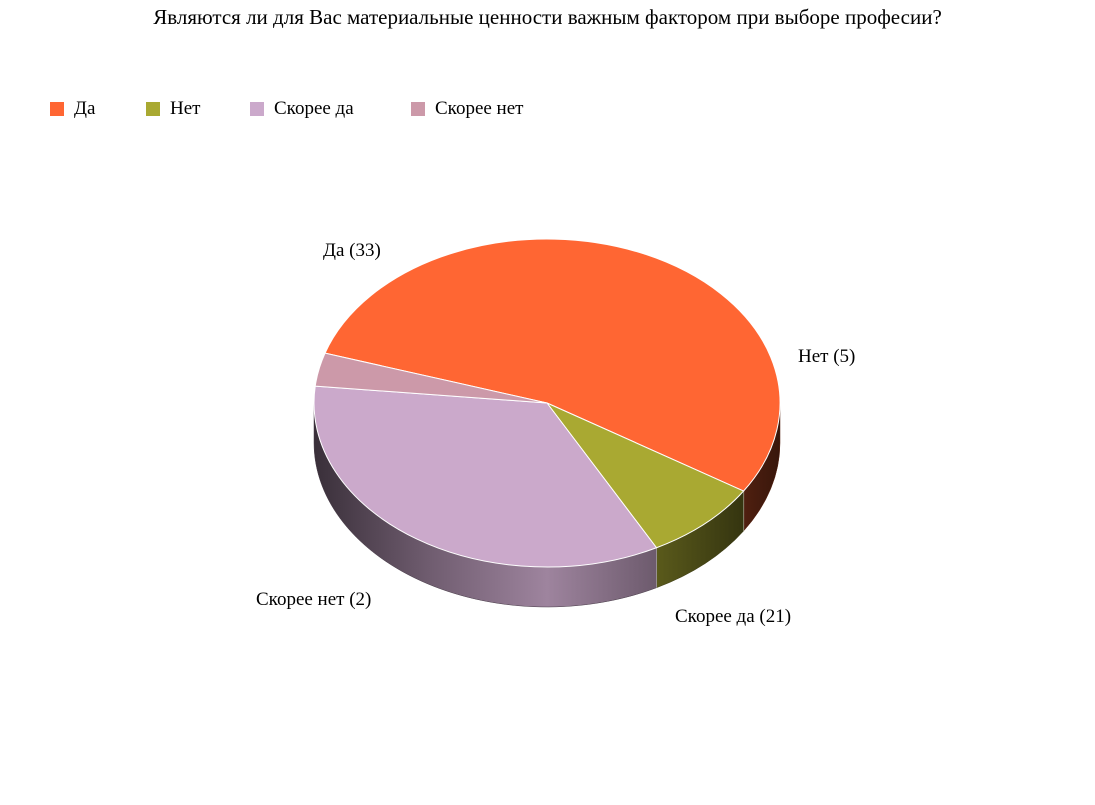  What do you see at coordinates (85, 108) in the screenshot?
I see `legend-label-da: Да` at bounding box center [85, 108].